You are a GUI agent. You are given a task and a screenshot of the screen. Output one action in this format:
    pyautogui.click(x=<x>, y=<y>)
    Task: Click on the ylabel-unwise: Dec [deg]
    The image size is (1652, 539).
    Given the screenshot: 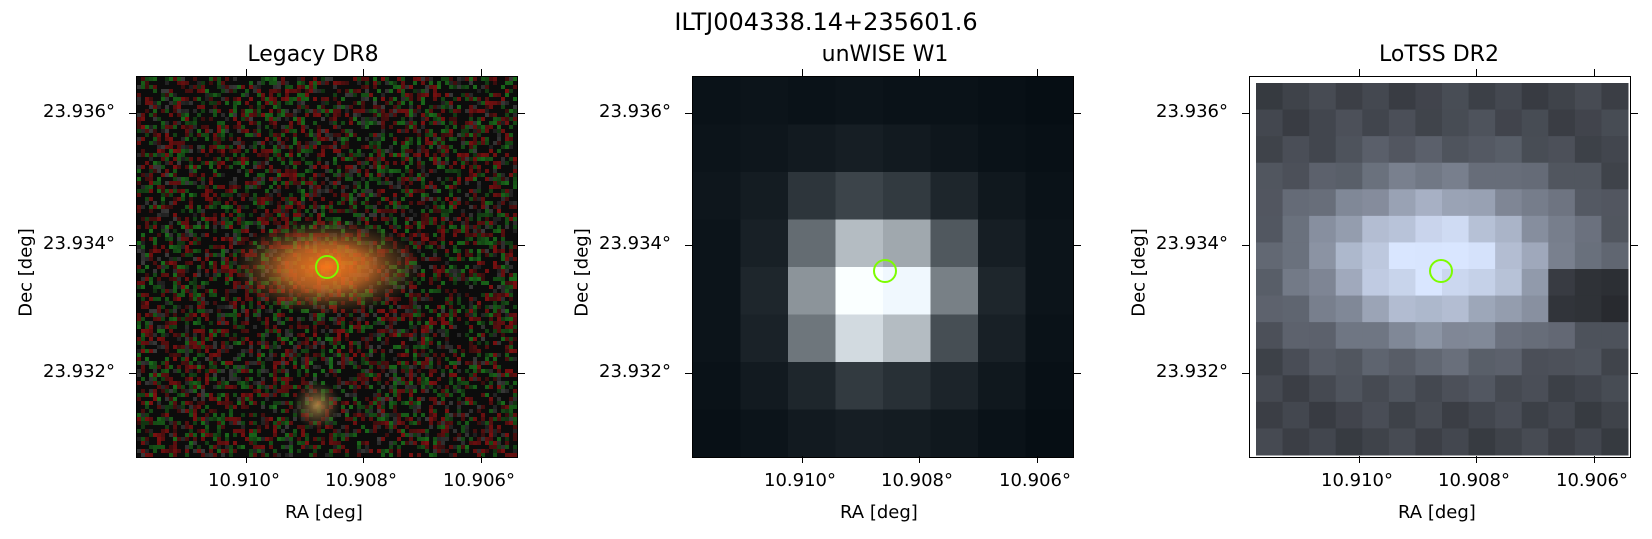 What is the action you would take?
    pyautogui.click(x=582, y=272)
    